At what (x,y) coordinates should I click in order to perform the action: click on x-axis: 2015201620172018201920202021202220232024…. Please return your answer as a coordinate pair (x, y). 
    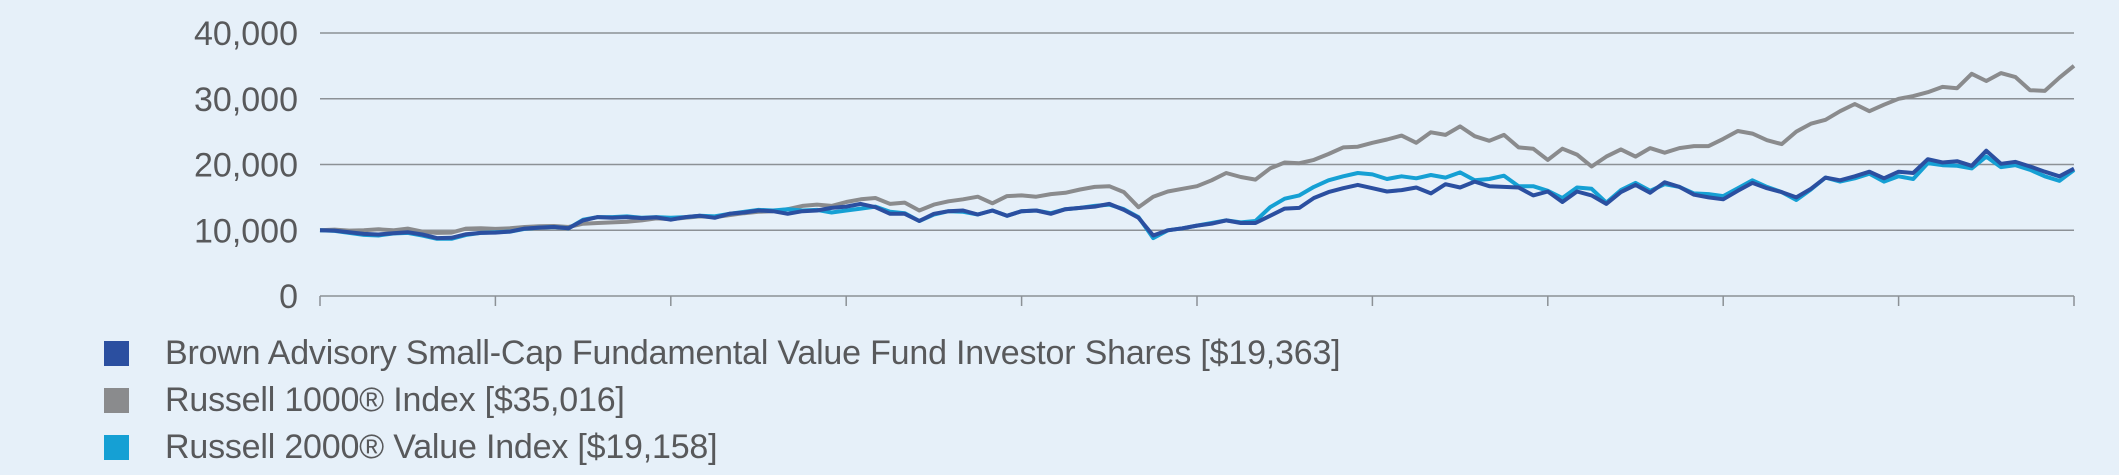
    Looking at the image, I should click on (1197, 300).